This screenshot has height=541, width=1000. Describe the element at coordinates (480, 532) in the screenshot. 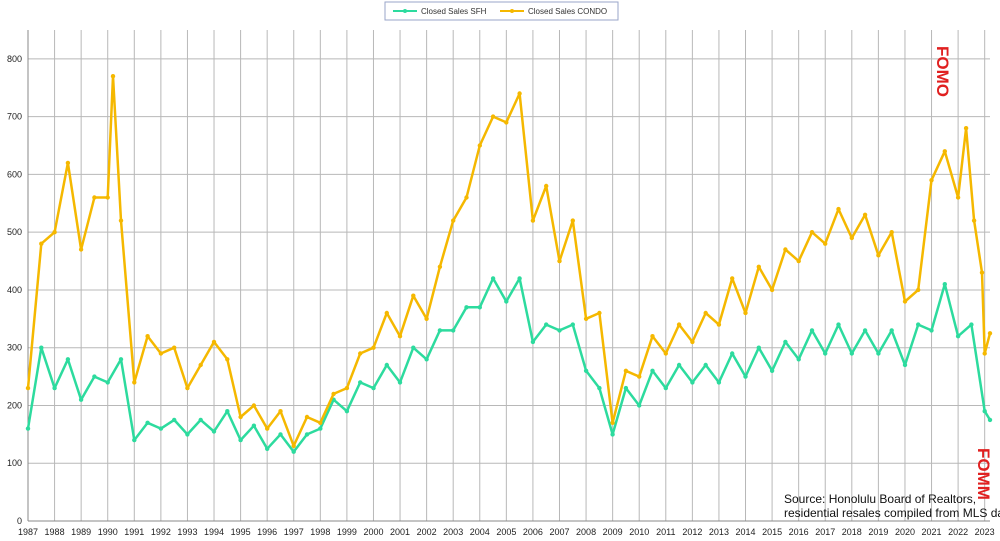

I see `x-tick-label: 2004` at that location.